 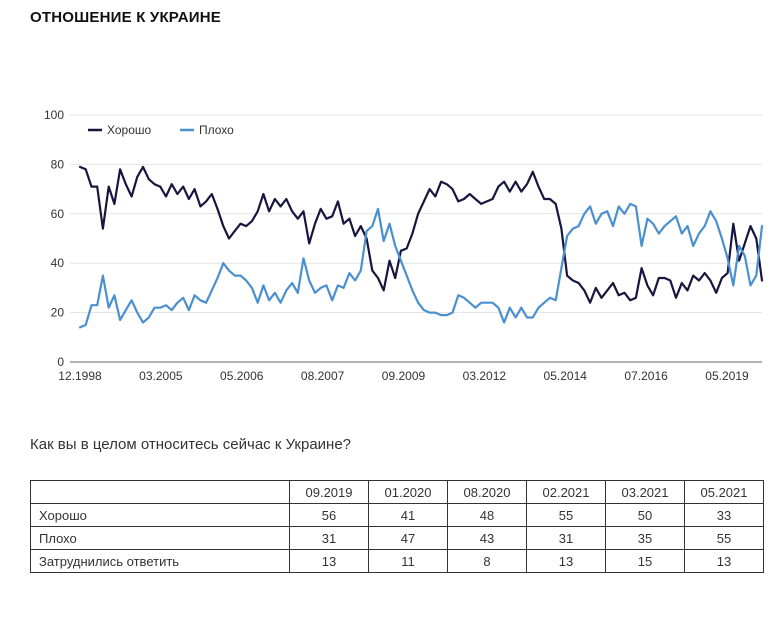 What do you see at coordinates (216, 130) in the screenshot?
I see `legend-label: Плохо` at bounding box center [216, 130].